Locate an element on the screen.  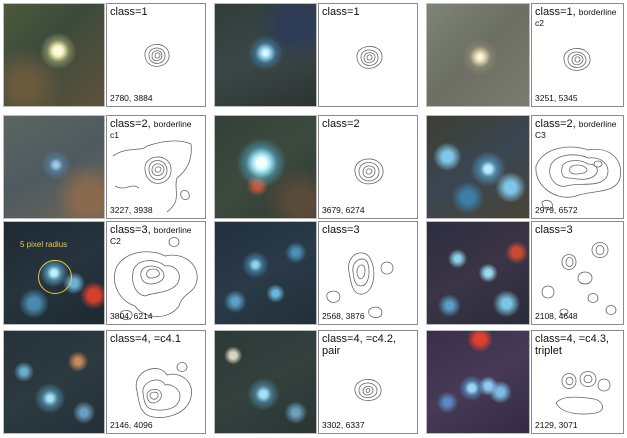
contour-plot: class=1 is located at coordinates (368, 55).